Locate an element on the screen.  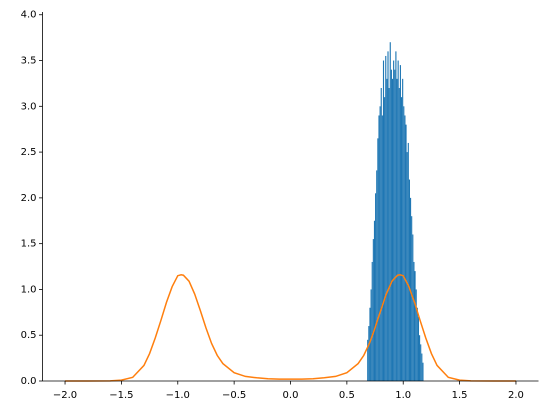
x-tick-label: −2.0 is located at coordinates (65, 395).